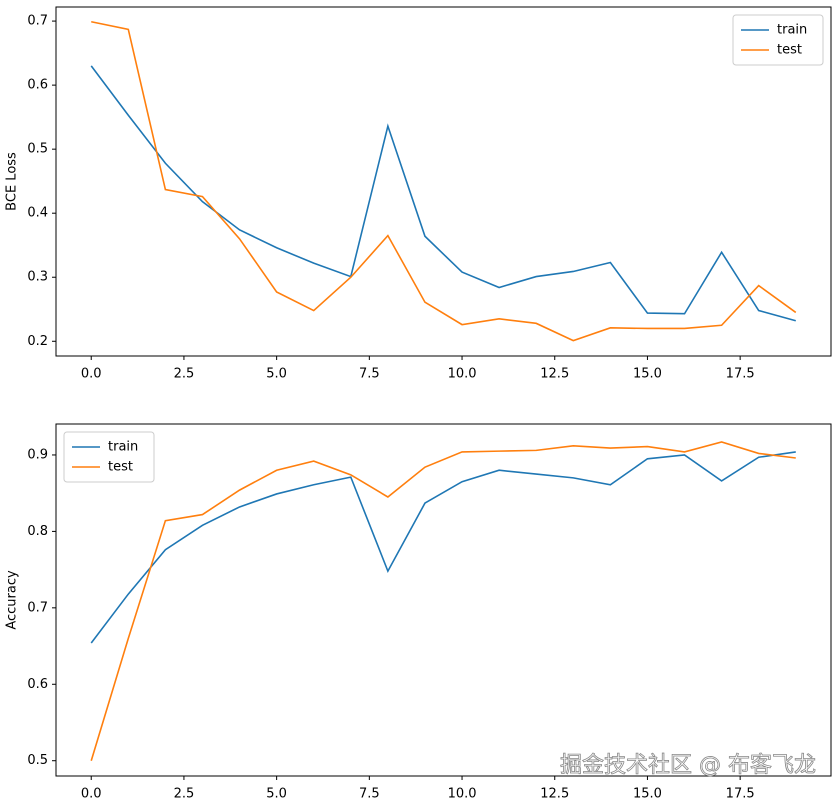 The width and height of the screenshot is (838, 803). Describe the element at coordinates (37, 531) in the screenshot. I see `y-tick-label: 0.8` at that location.